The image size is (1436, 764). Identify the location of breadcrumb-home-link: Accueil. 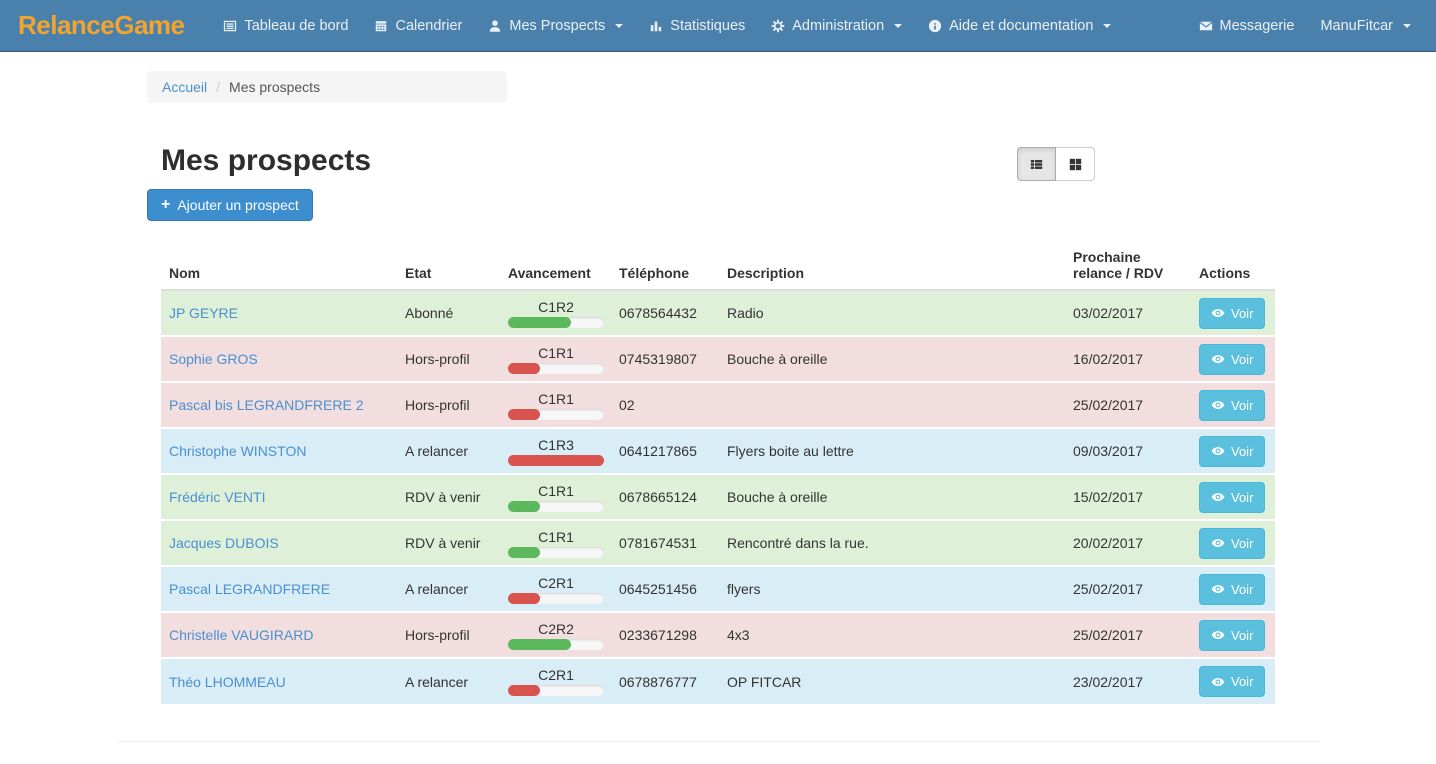
(185, 87).